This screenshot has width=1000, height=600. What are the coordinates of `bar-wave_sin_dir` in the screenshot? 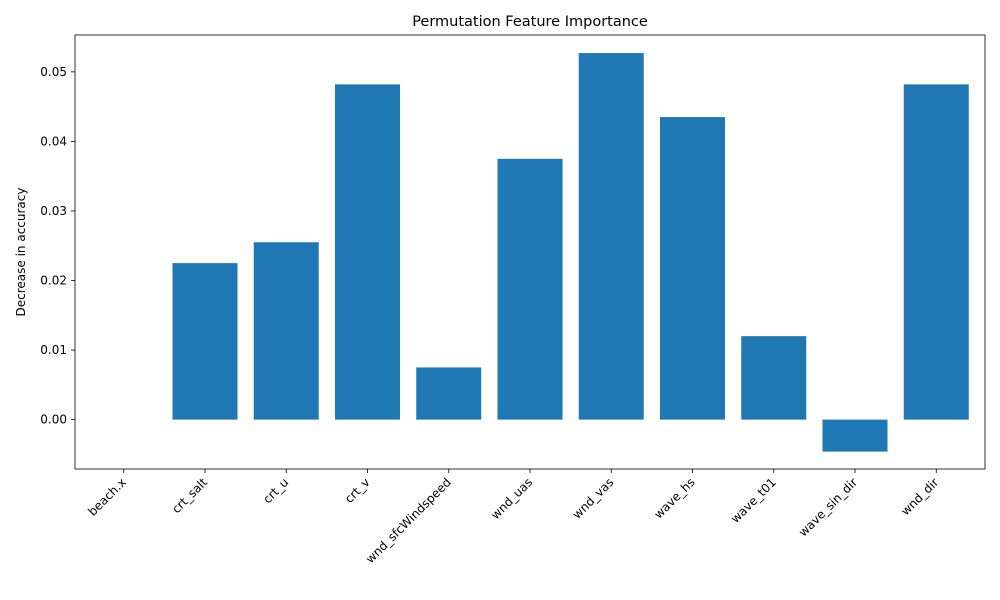 It's located at (855, 435).